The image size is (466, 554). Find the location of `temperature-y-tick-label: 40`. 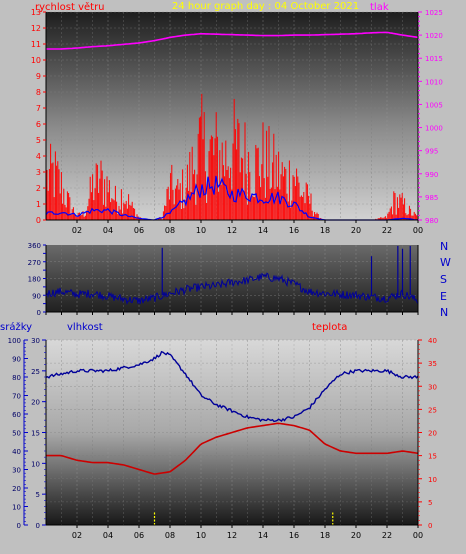

temperature-y-tick-label: 40 is located at coordinates (432, 341).